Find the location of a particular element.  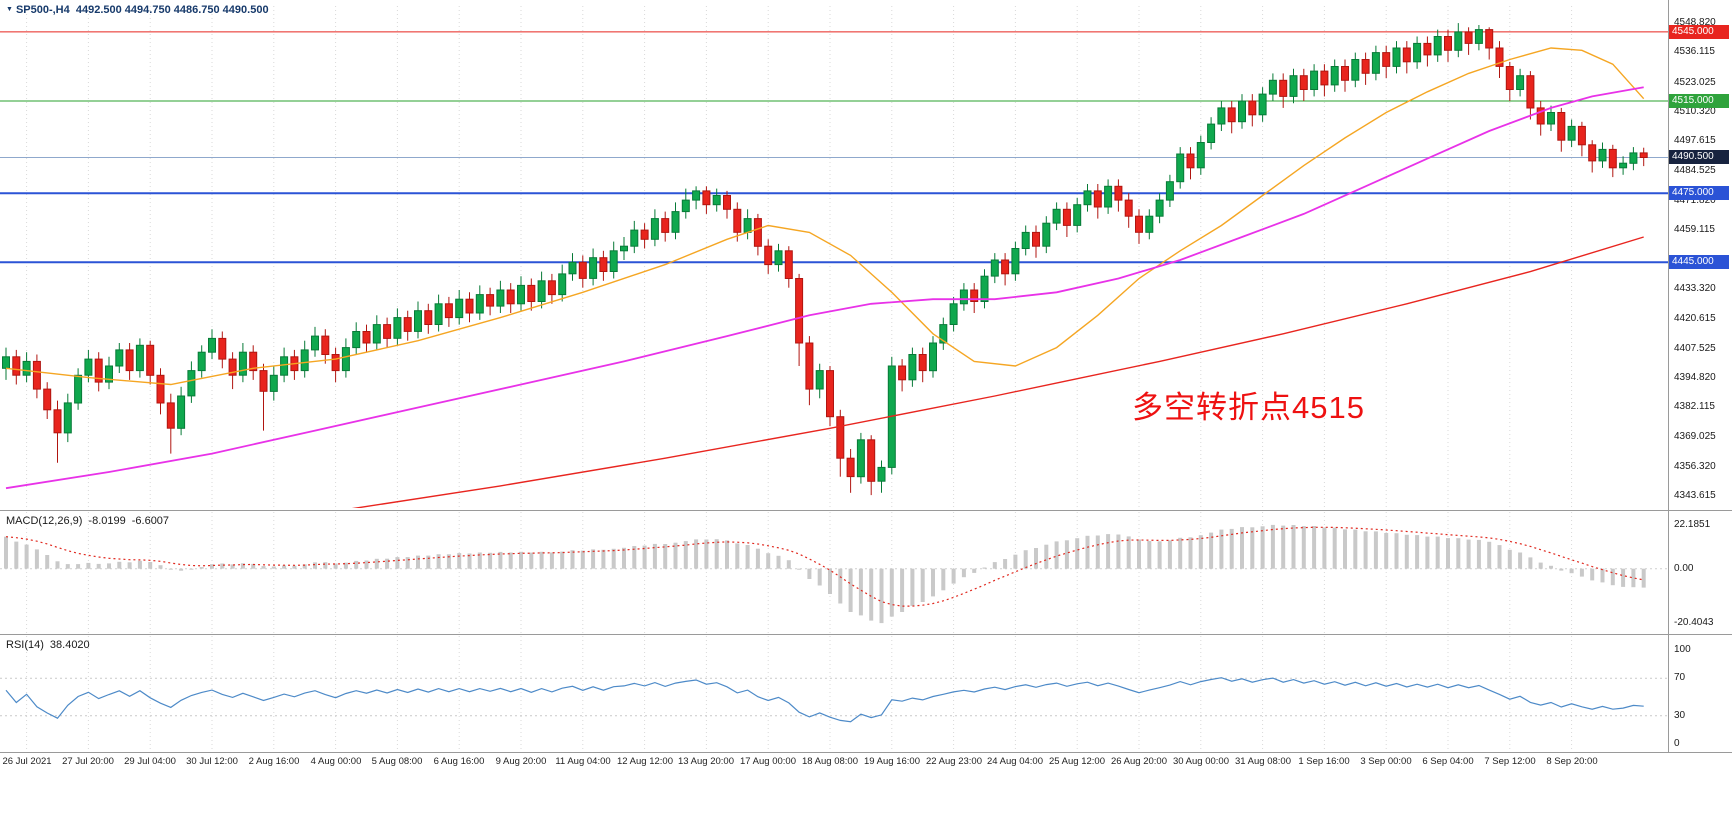

rsi-tick-label: 30 is located at coordinates (1680, 715).